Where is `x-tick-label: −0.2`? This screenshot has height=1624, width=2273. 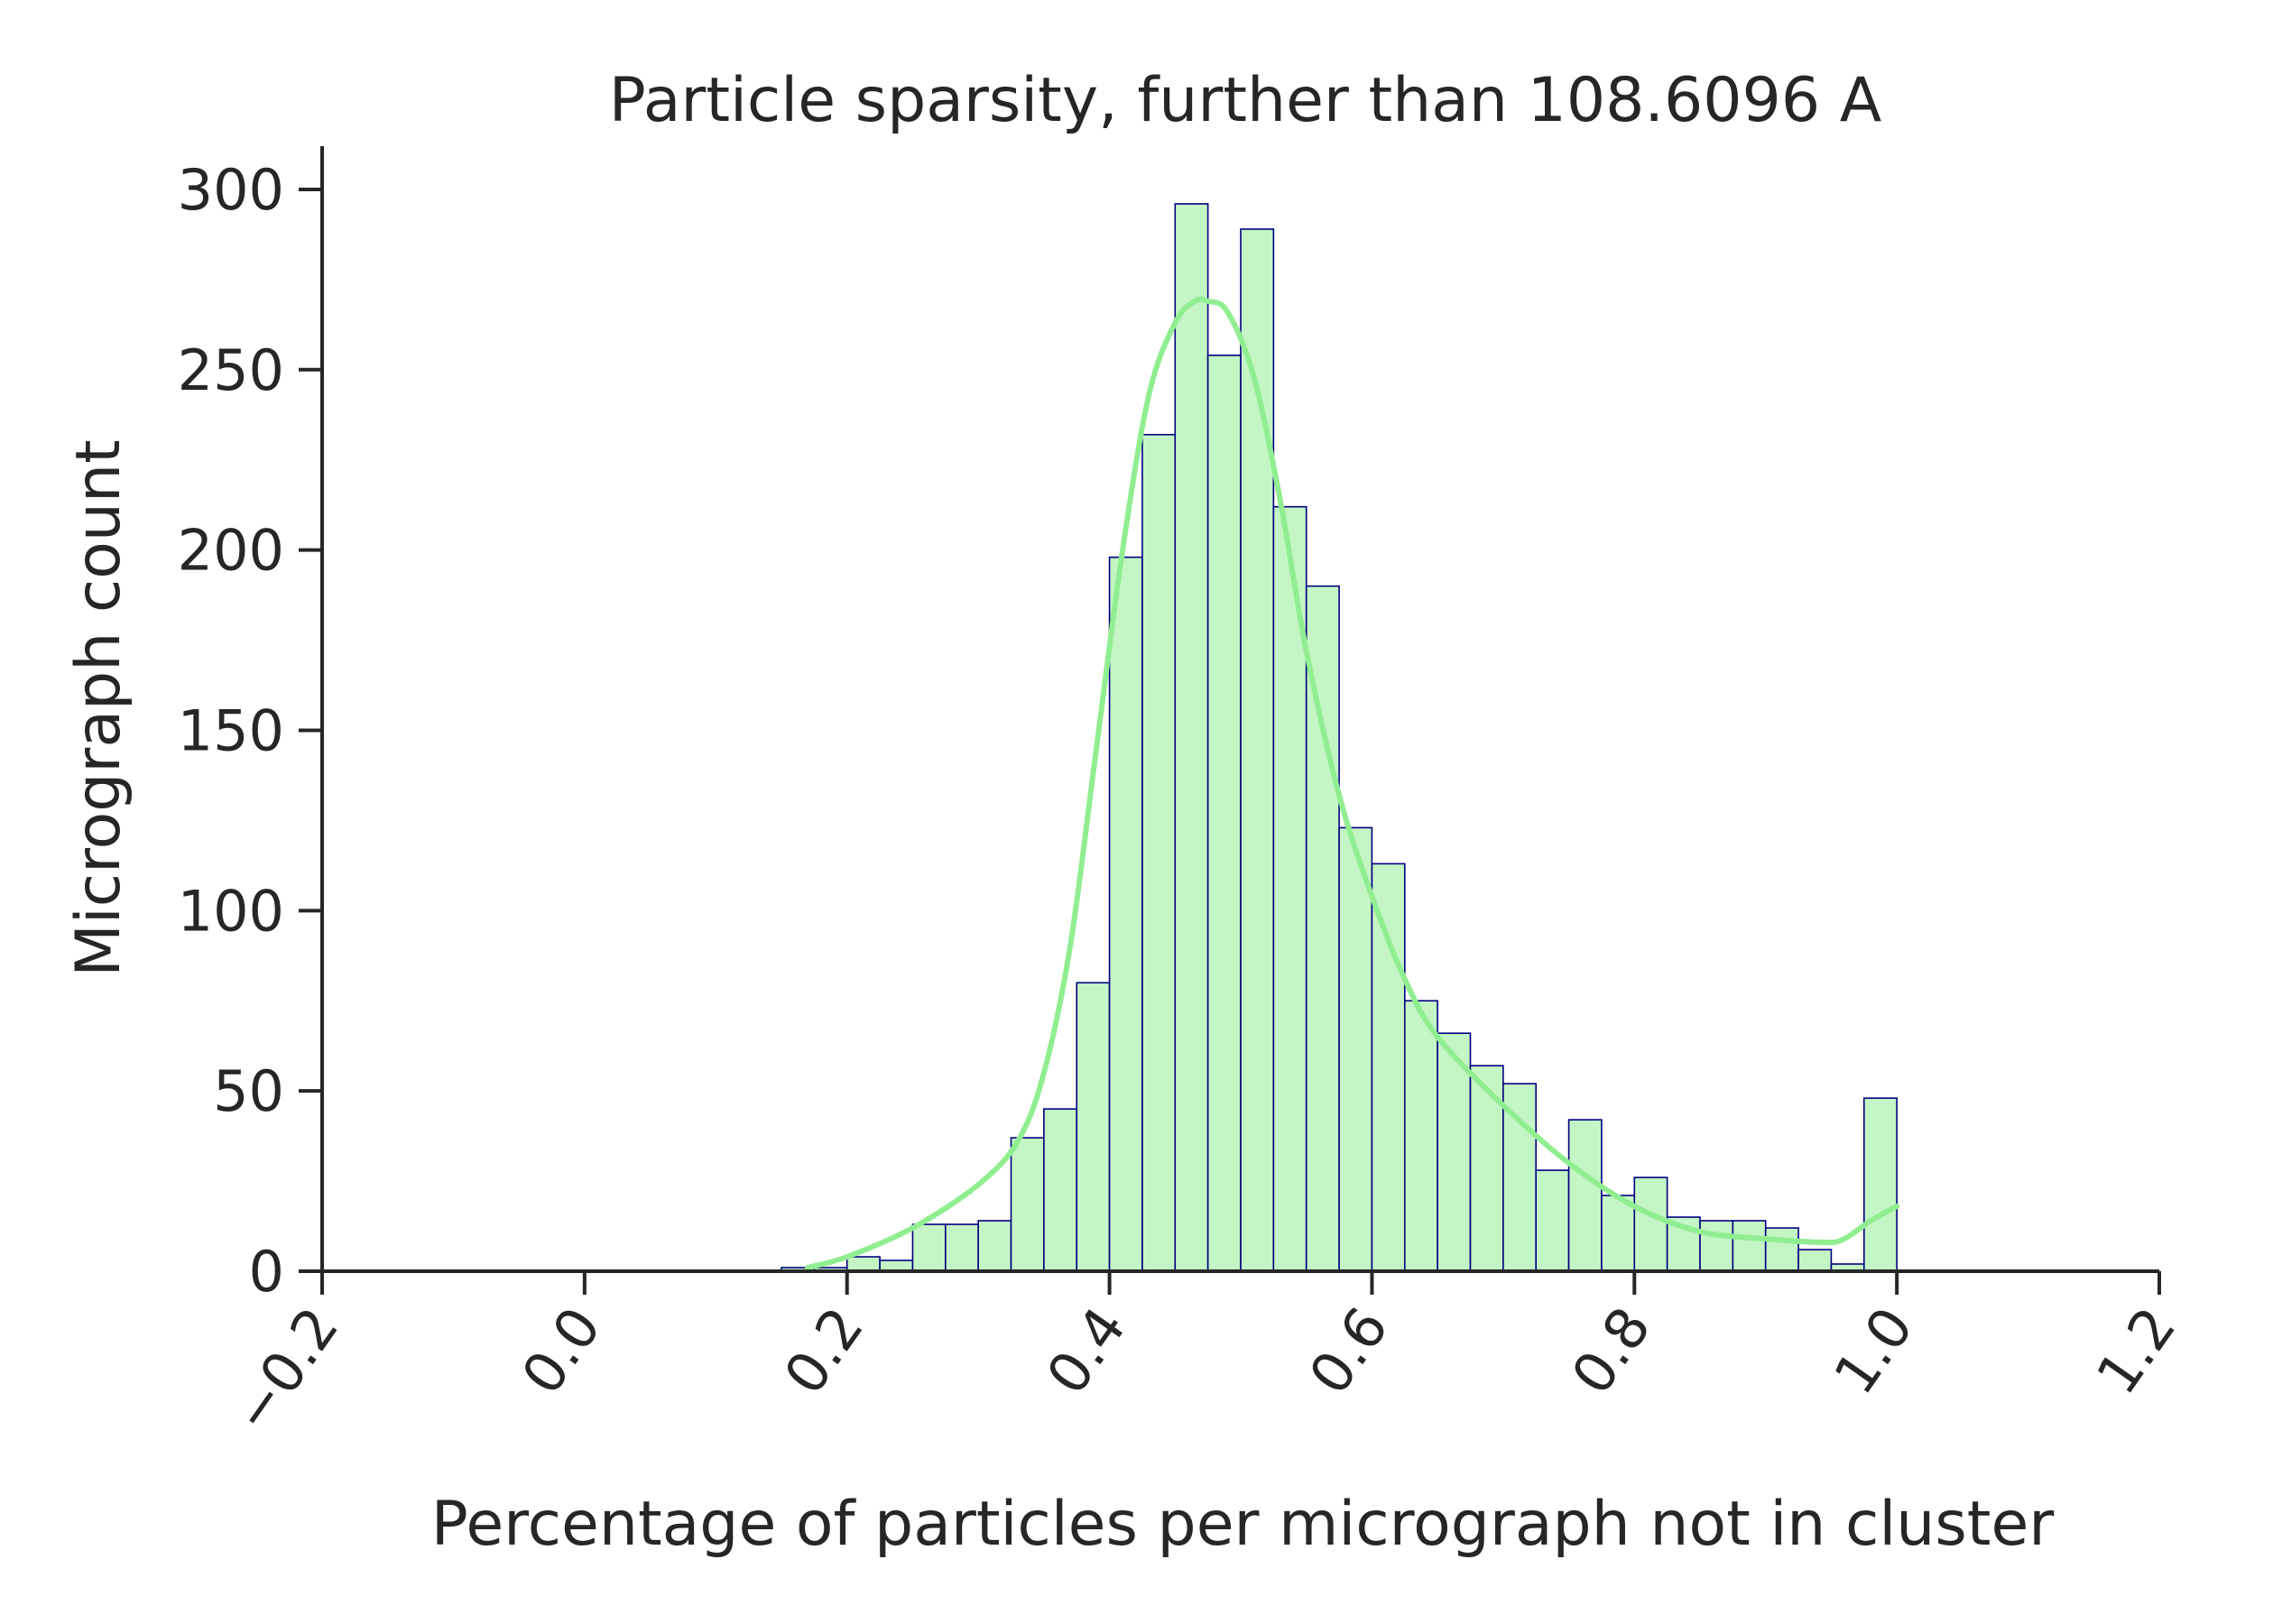
x-tick-label: −0.2 is located at coordinates (285, 1370).